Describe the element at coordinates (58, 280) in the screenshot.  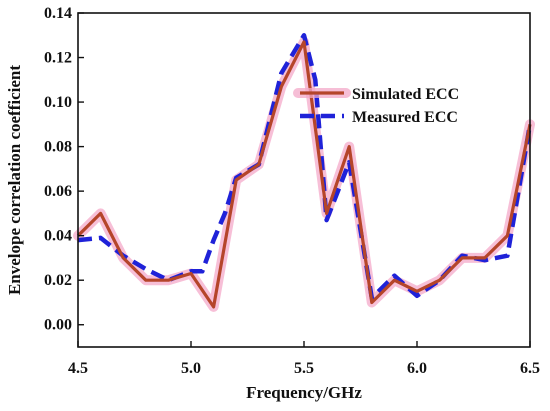
I see `y-tick-label: 0.02` at that location.